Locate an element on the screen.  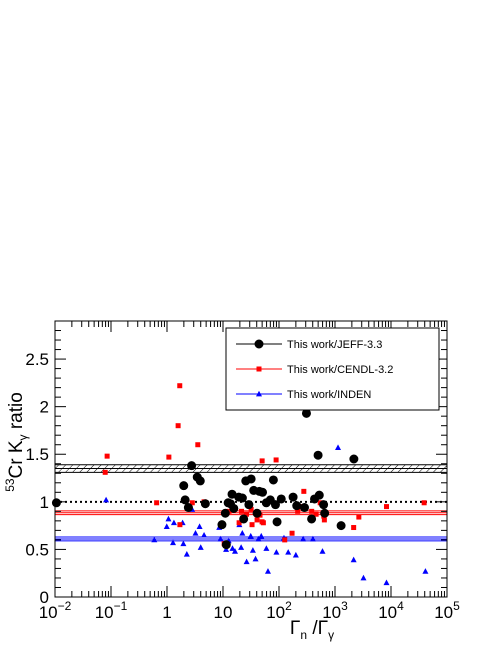
band-layer is located at coordinates (251, 503).